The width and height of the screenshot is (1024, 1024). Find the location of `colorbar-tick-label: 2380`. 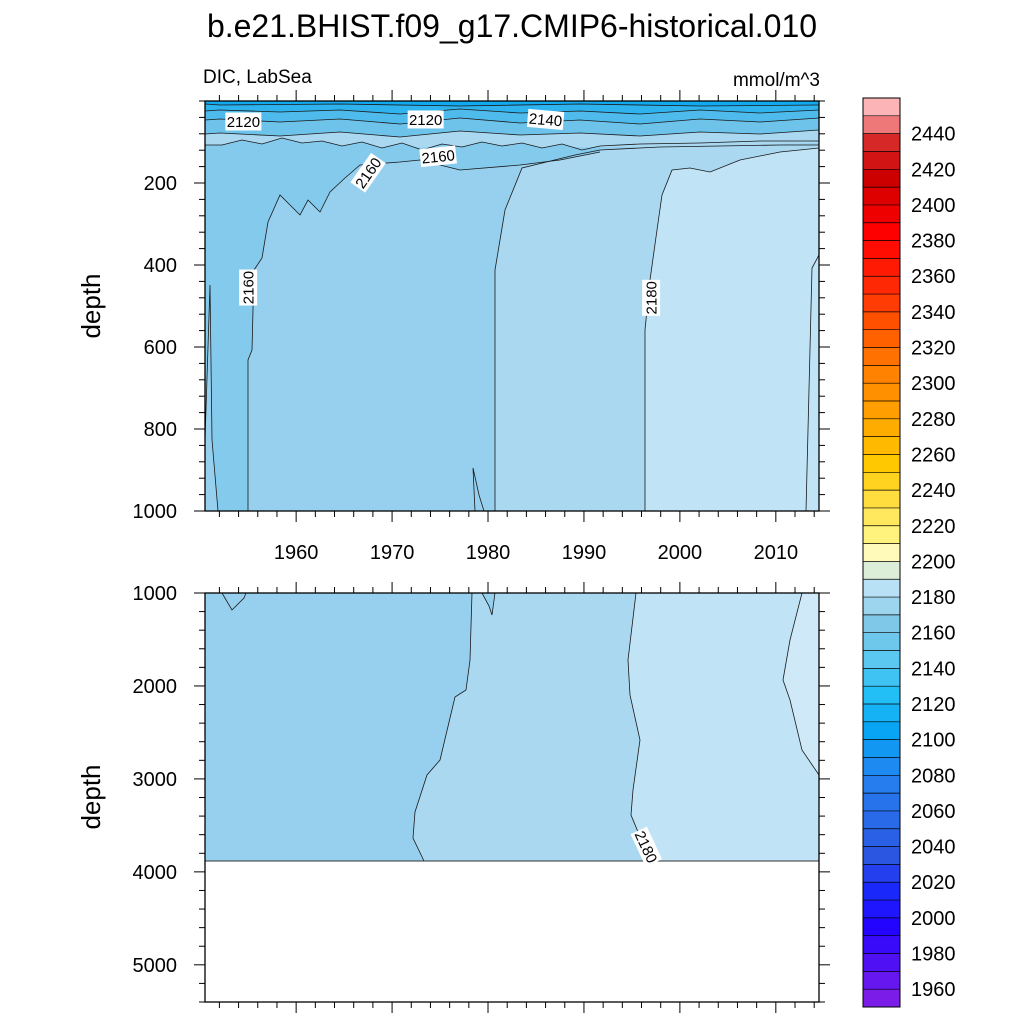

colorbar-tick-label: 2380 is located at coordinates (933, 242).